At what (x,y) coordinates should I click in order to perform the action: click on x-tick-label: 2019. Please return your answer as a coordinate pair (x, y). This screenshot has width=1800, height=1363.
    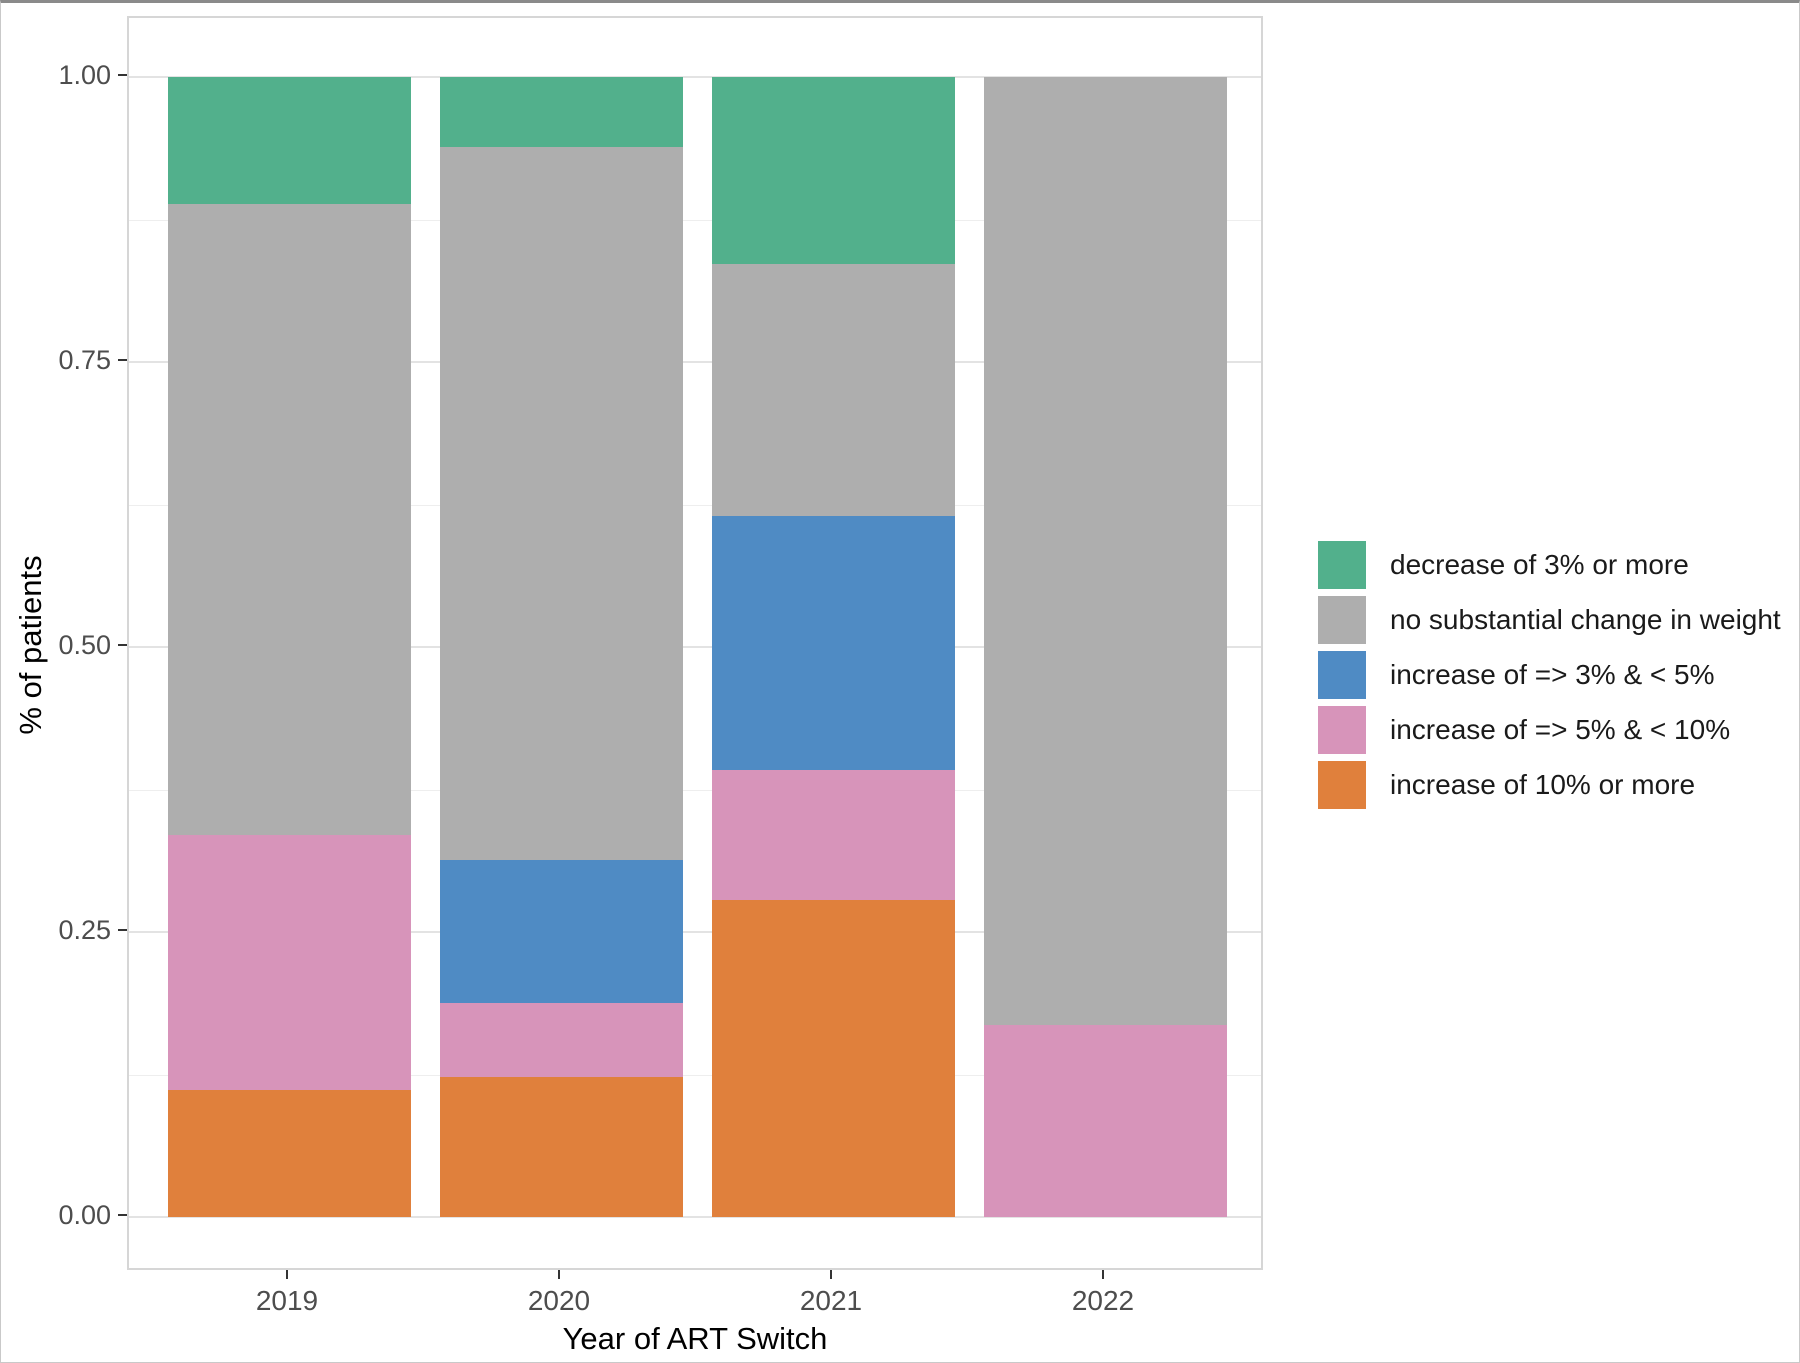
    Looking at the image, I should click on (287, 1300).